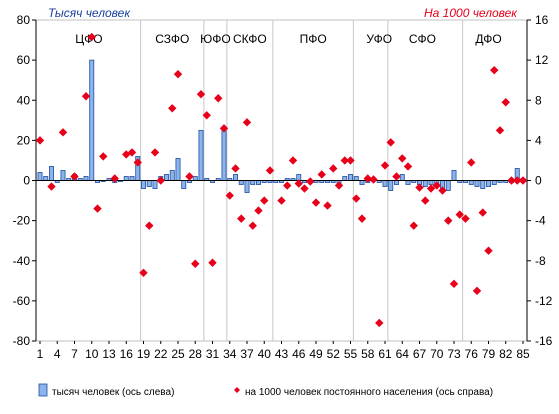  What do you see at coordinates (488, 39) in the screenshot?
I see `district-label: ДФО` at bounding box center [488, 39].